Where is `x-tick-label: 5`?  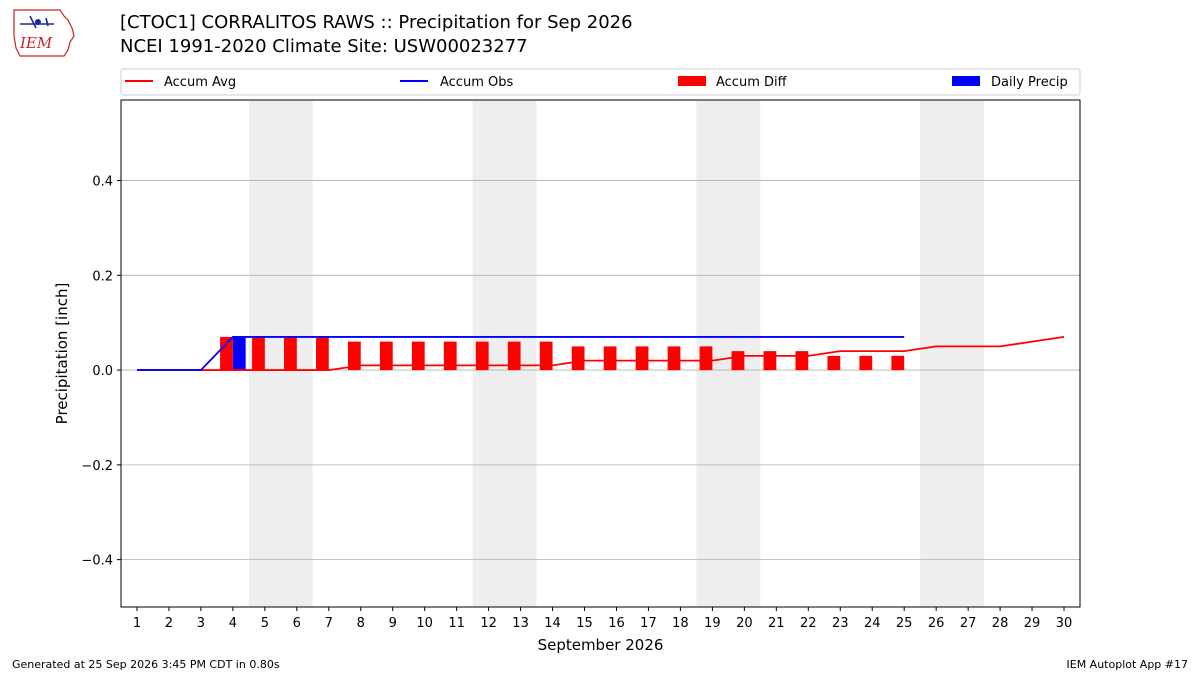
x-tick-label: 5 is located at coordinates (265, 623).